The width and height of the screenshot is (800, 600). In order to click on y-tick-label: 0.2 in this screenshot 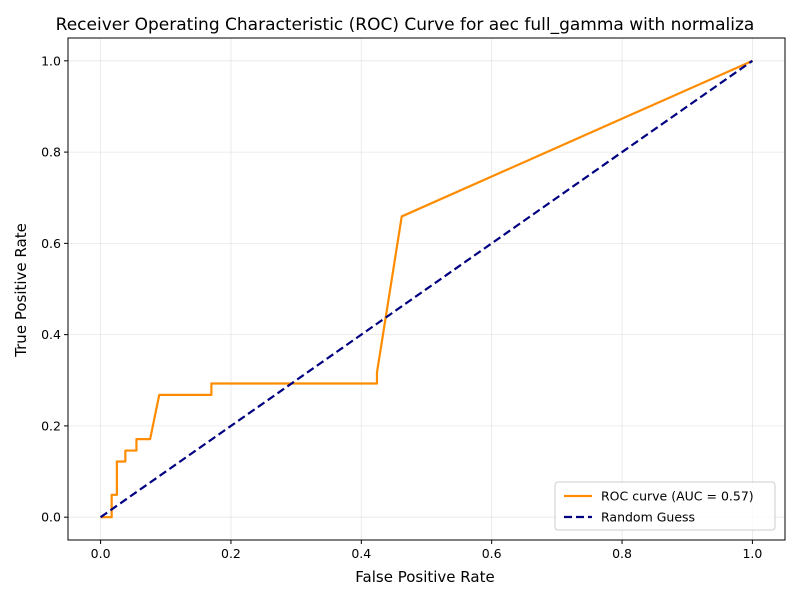, I will do `click(51, 425)`.